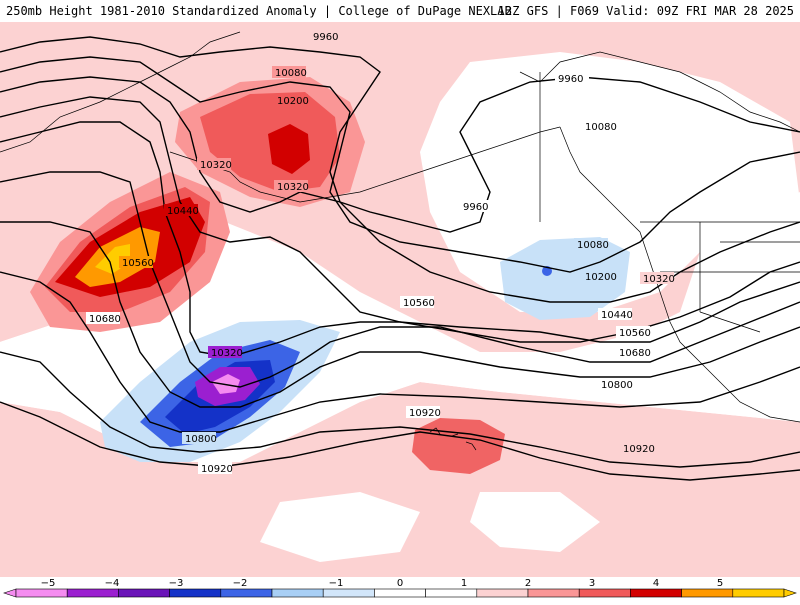 The image size is (800, 605). I want to click on colorbar-tick-label: −1, so click(336, 583).